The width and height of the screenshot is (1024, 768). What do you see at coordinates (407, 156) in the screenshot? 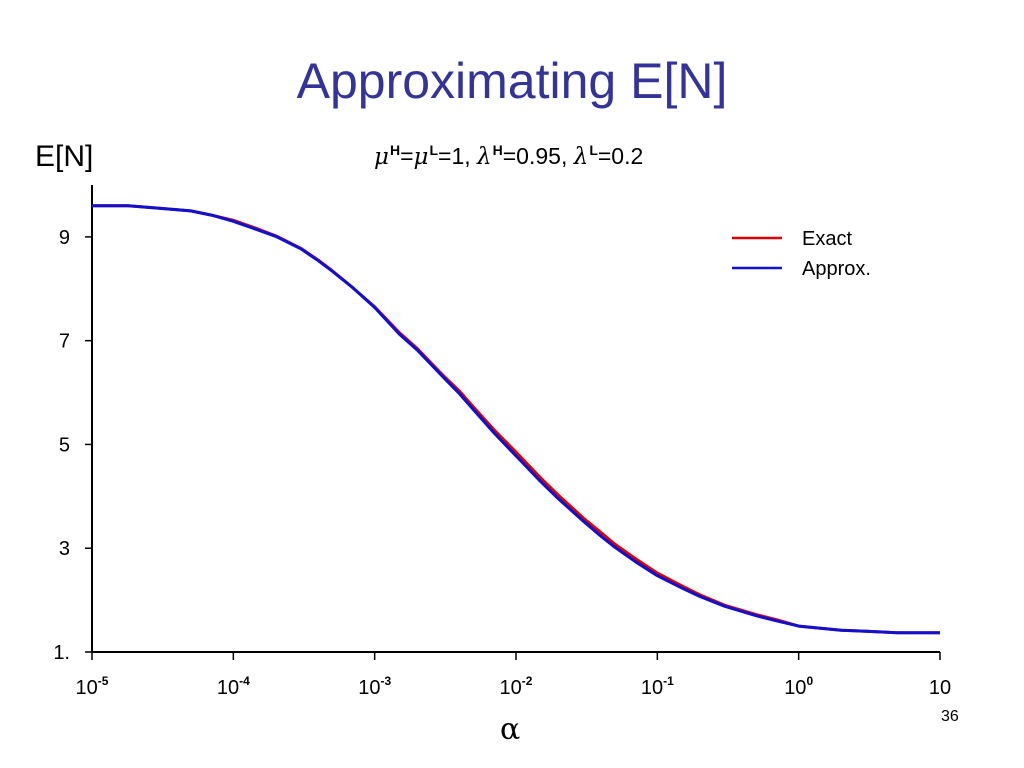
I see `subtitle-eq: =` at bounding box center [407, 156].